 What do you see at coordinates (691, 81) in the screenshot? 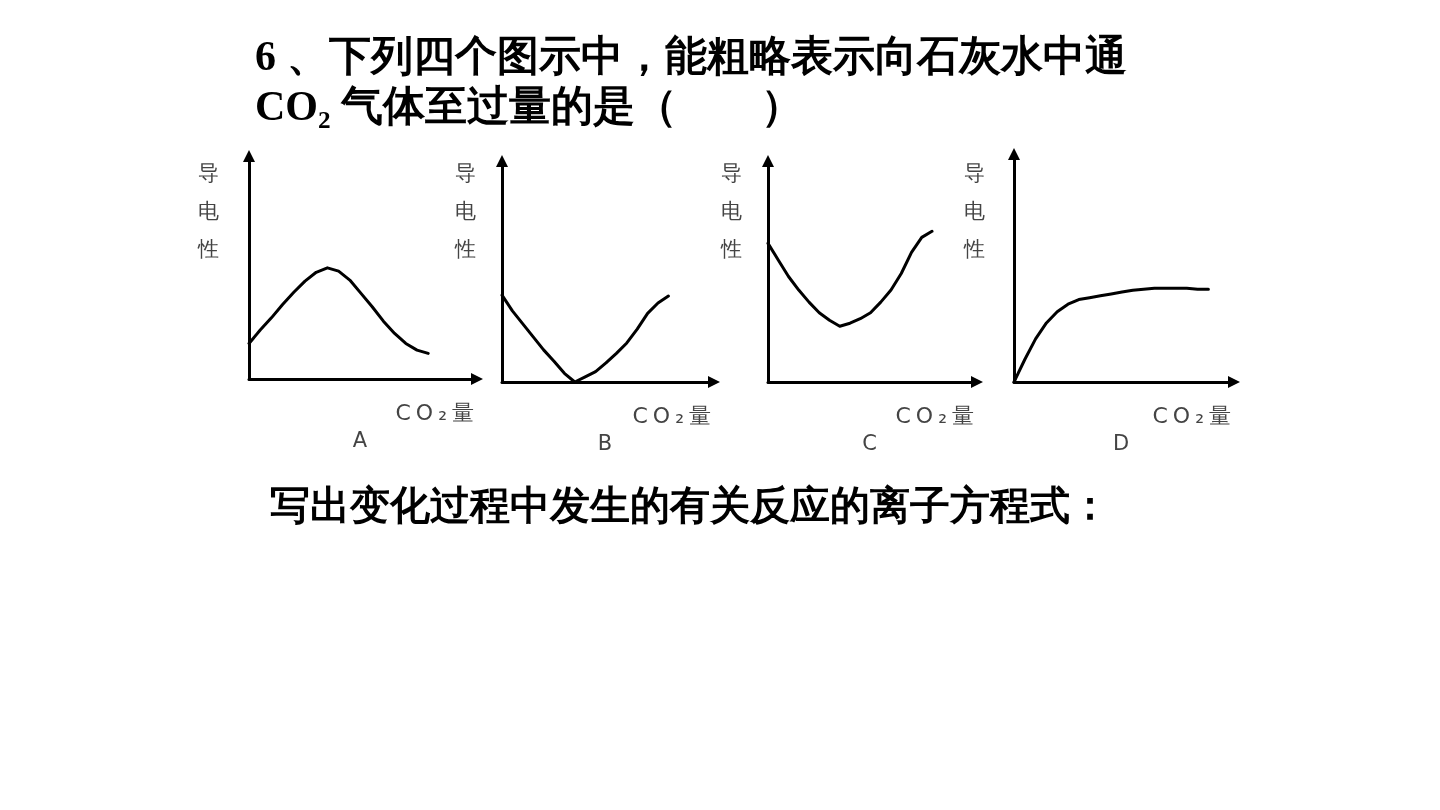
I see `text: 6 、下列四个图示中，能粗略表示向石灰水中通CO₂ 气体至过量的是（ ）` at bounding box center [691, 81].